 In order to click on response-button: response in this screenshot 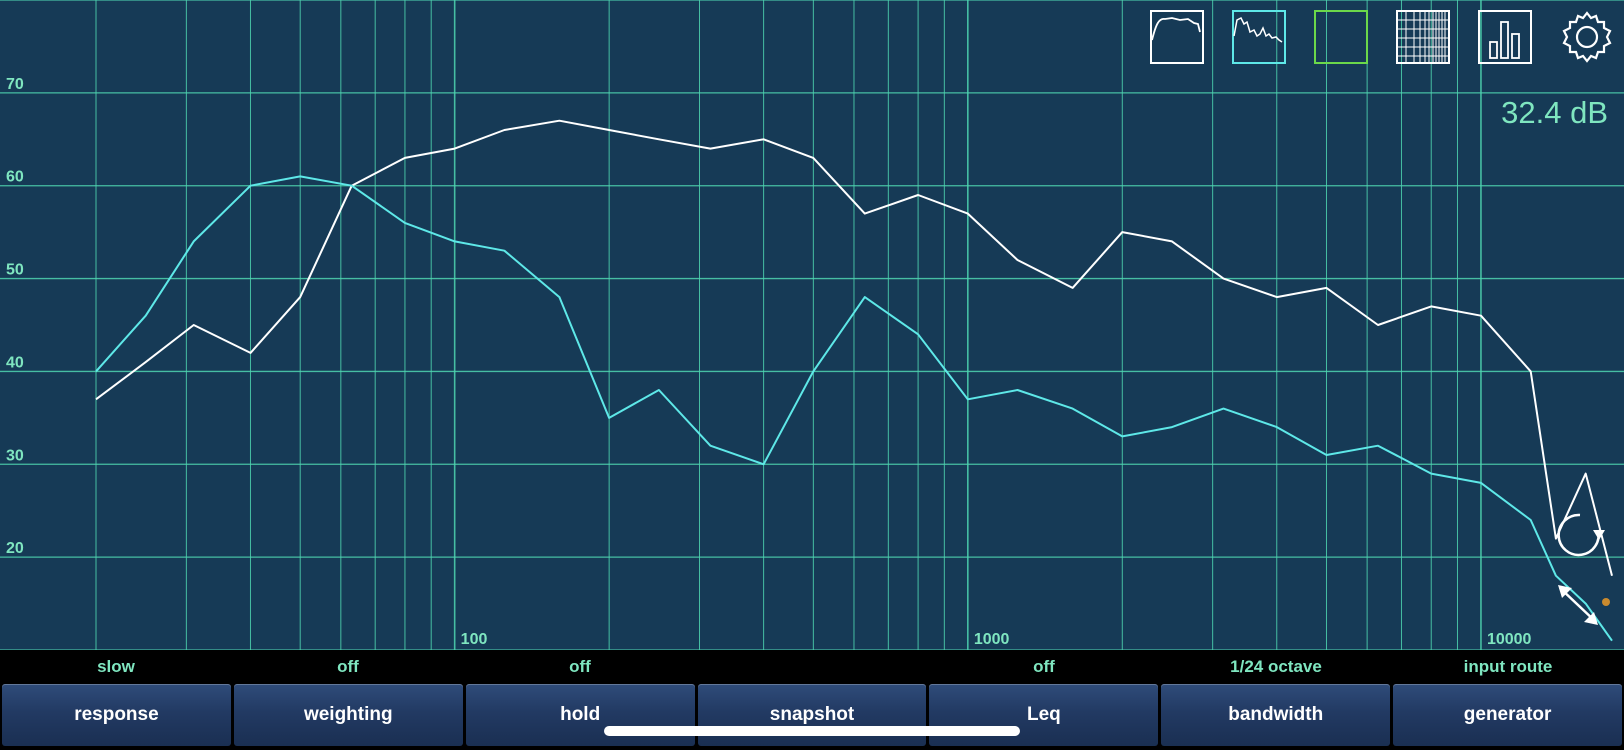, I will do `click(116, 715)`.